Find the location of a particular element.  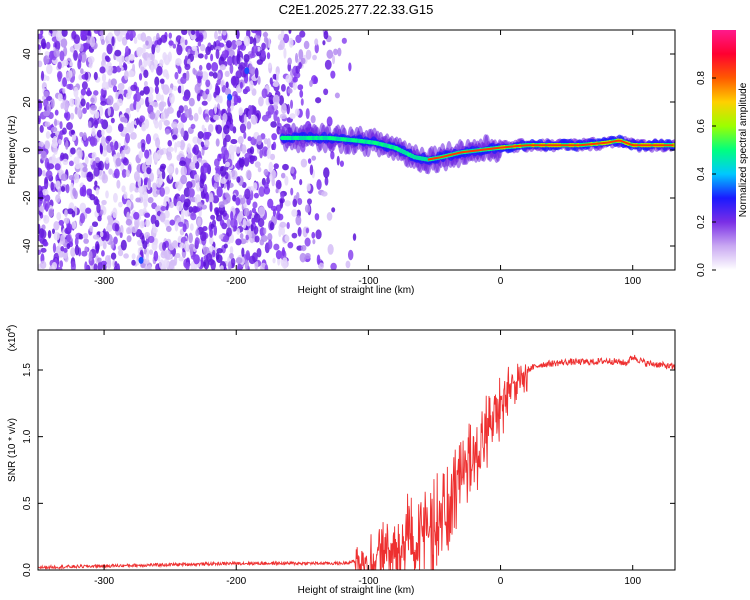

colorbar-label: Normalized spectral amplitude is located at coordinates (743, 149).